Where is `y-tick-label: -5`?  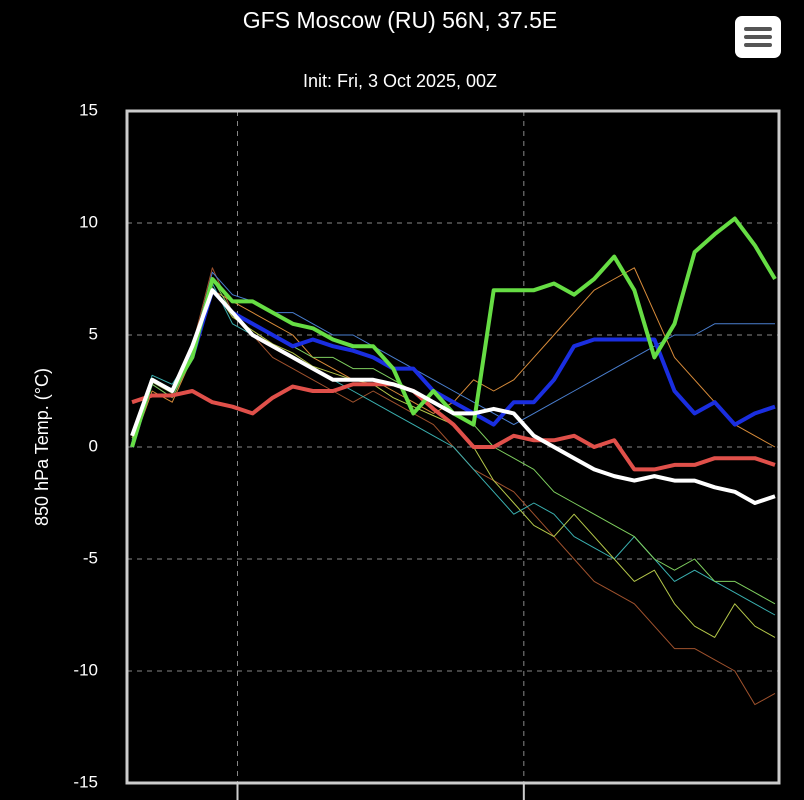 y-tick-label: -5 is located at coordinates (90, 557).